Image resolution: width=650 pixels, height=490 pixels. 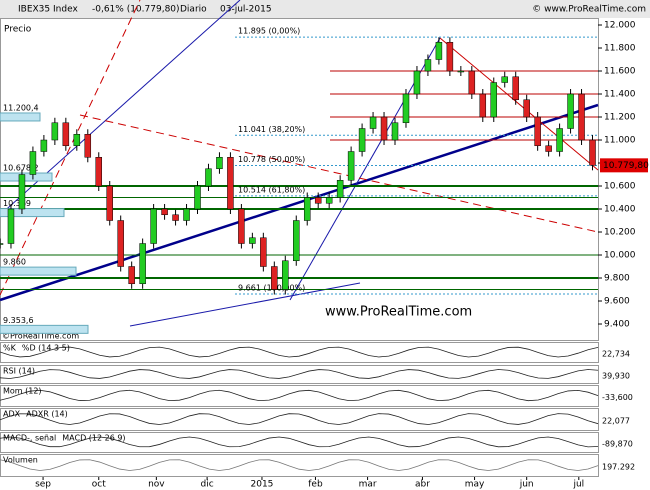 I want to click on y-tick-label: 11.800, so click(x=620, y=49).